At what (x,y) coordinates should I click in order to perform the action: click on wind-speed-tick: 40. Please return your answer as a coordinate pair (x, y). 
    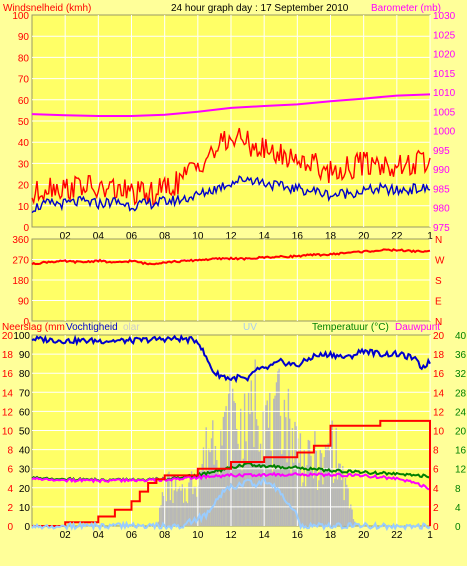
    Looking at the image, I should click on (24, 143).